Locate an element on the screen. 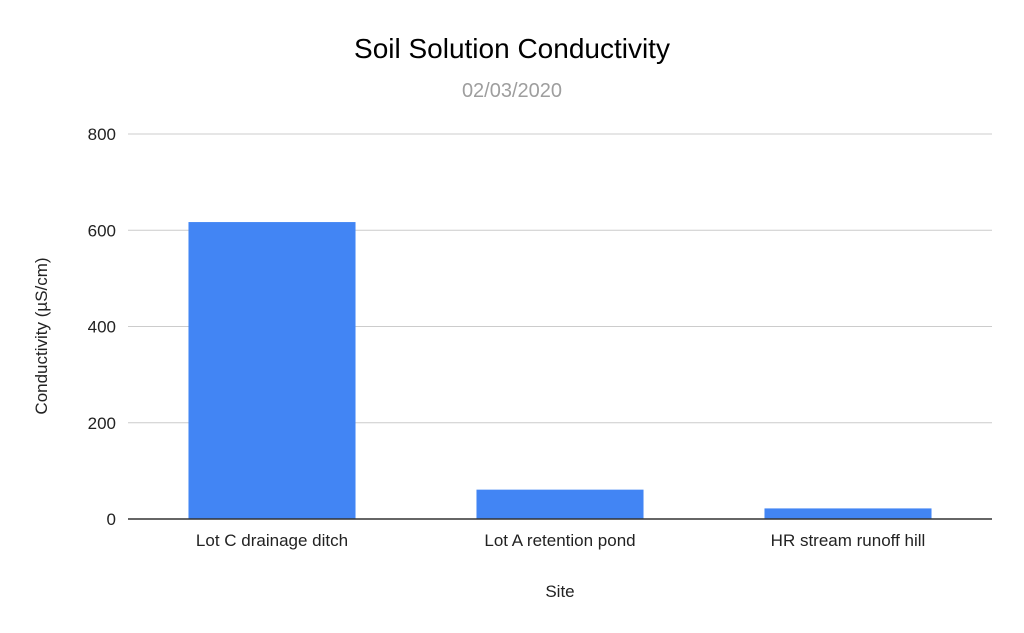 Image resolution: width=1024 pixels, height=633 pixels. y-tick-label: 0 is located at coordinates (111, 519).